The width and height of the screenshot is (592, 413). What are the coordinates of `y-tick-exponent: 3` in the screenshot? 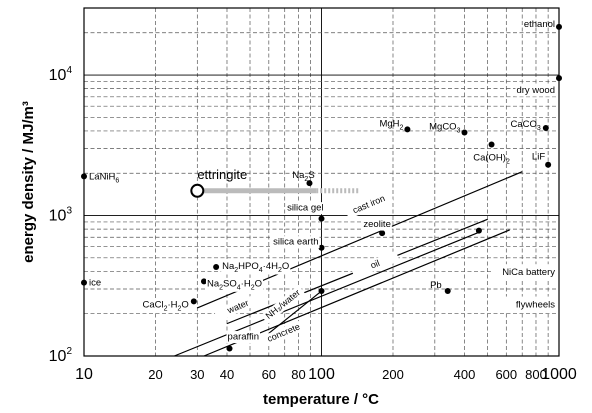 It's located at (69, 211).